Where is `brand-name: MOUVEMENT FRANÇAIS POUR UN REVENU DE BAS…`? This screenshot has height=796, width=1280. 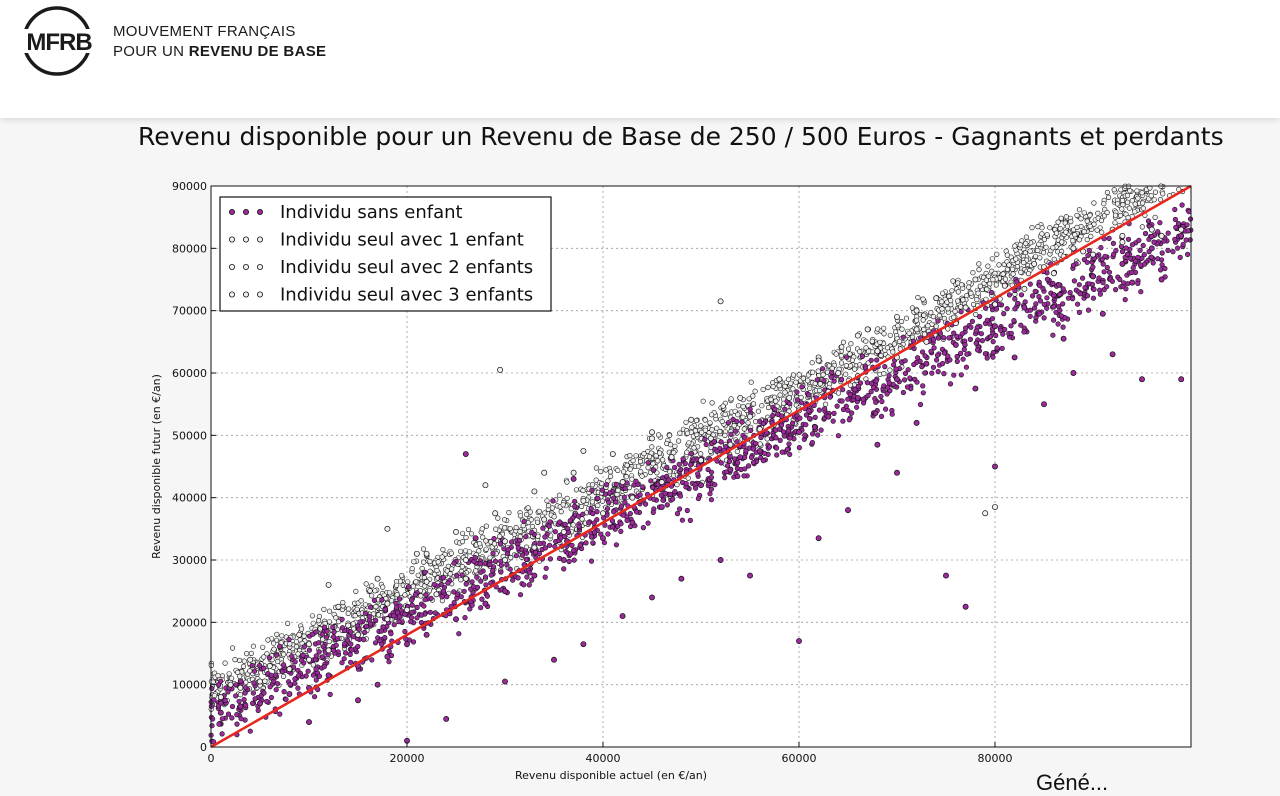
brand-name: MOUVEMENT FRANÇAIS POUR UN REVENU DE BAS… is located at coordinates (219, 42).